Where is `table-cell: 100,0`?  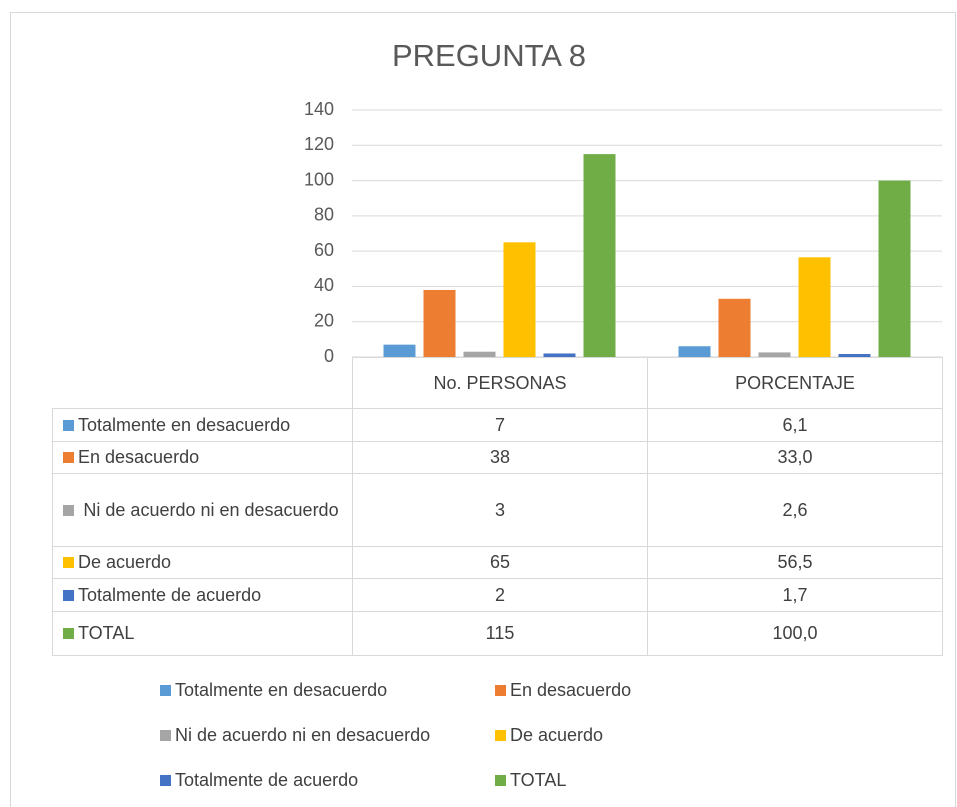 table-cell: 100,0 is located at coordinates (795, 633).